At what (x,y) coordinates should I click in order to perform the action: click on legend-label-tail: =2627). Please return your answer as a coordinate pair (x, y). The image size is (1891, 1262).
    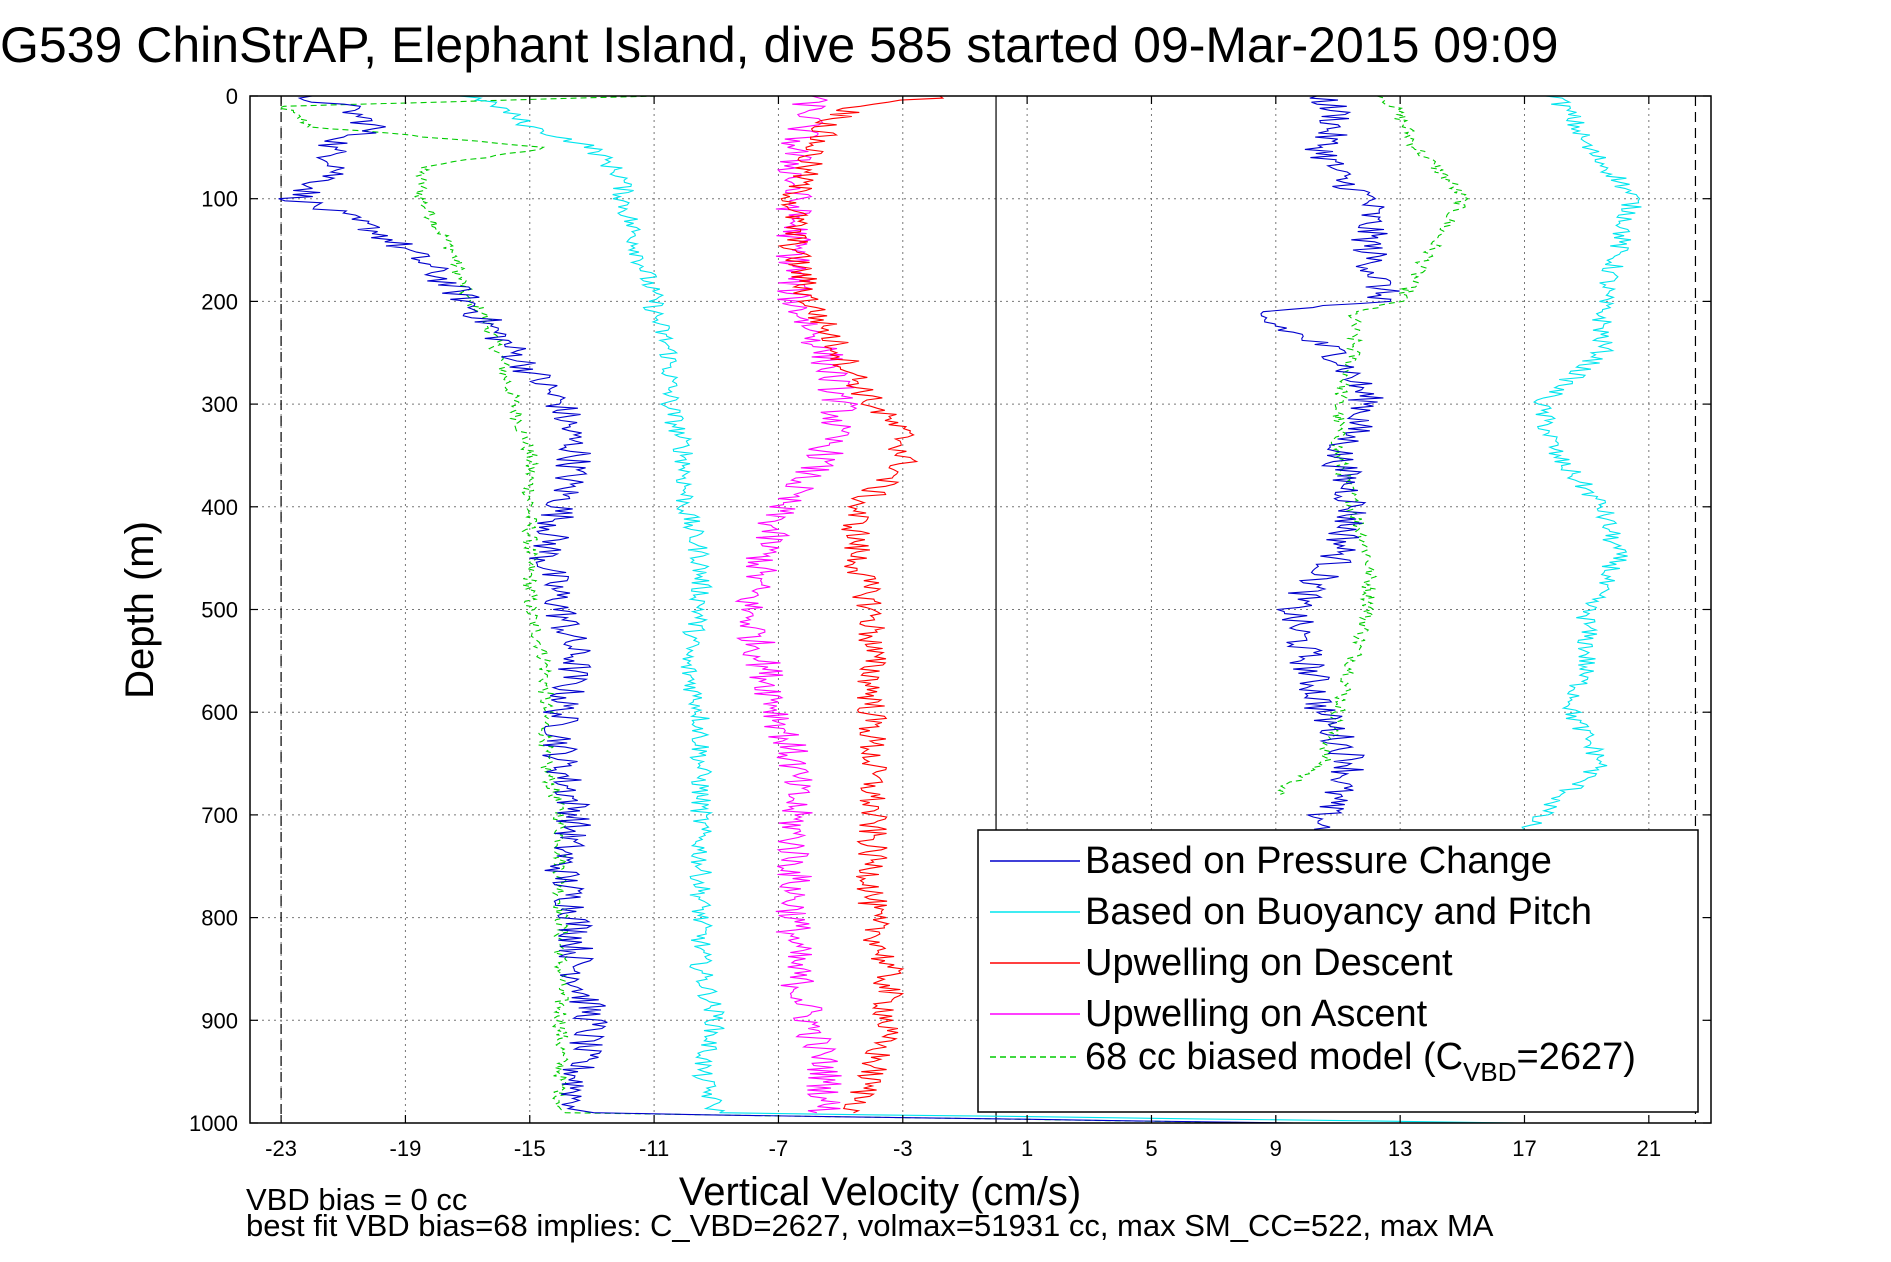
    Looking at the image, I should click on (1576, 1057).